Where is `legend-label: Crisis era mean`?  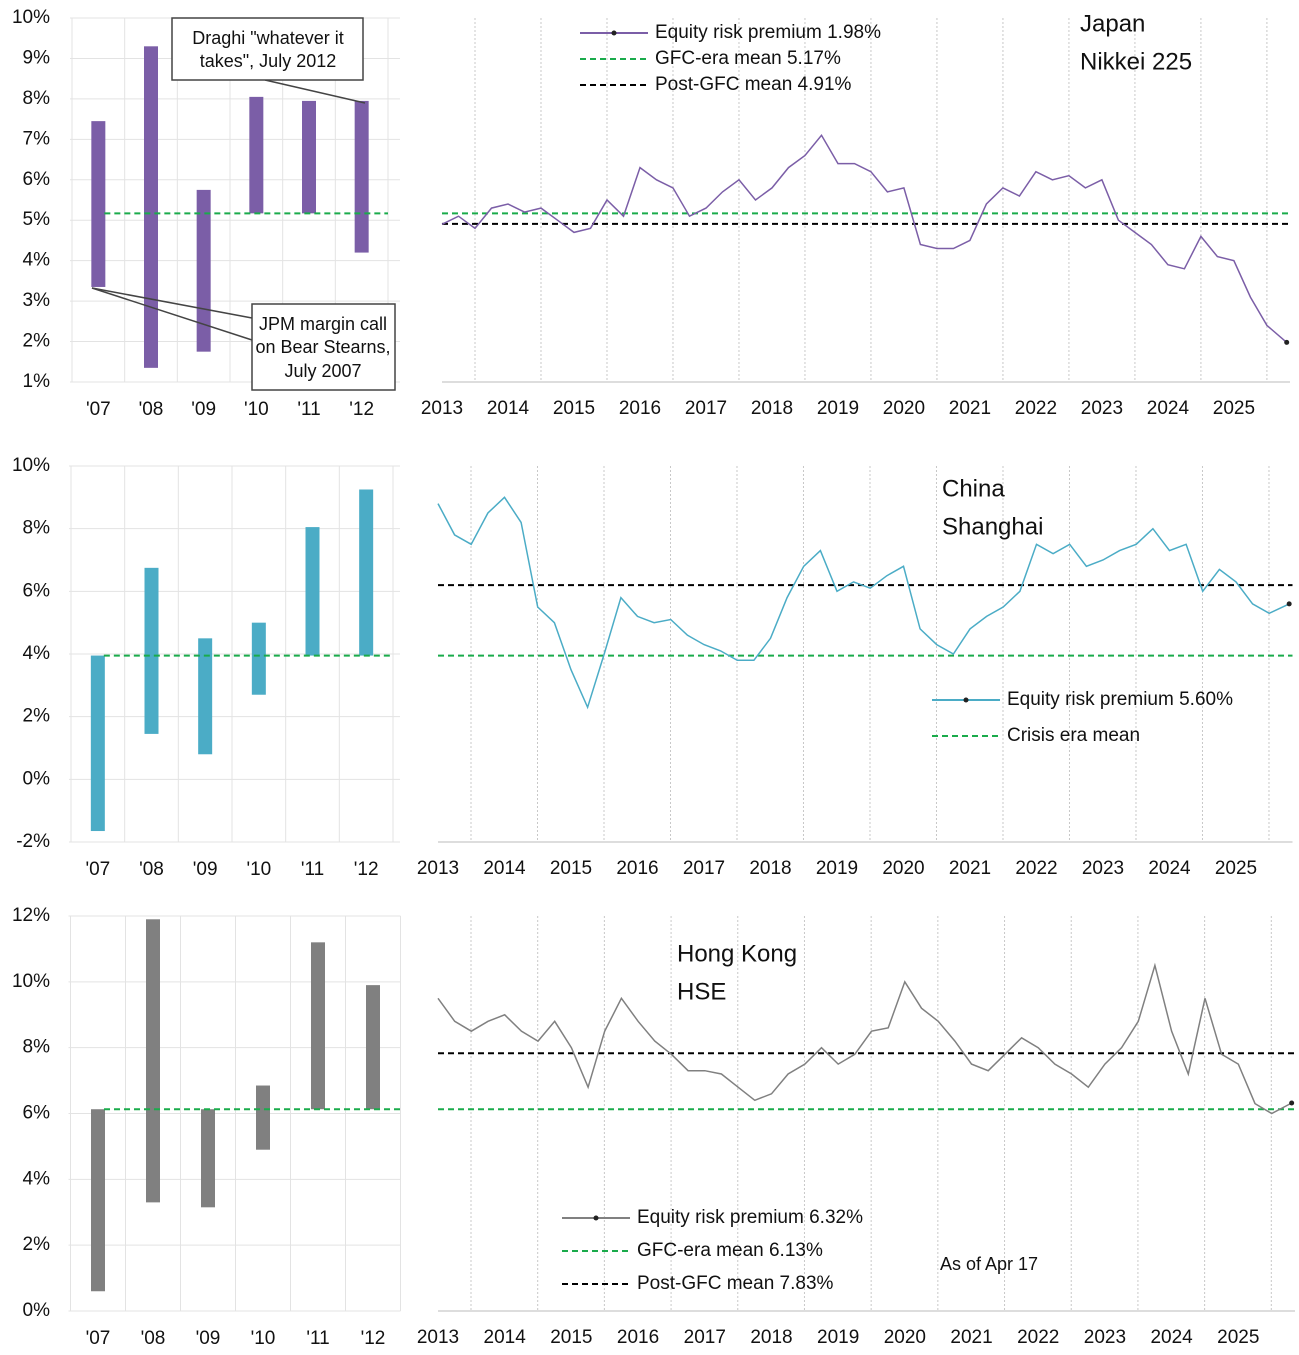 legend-label: Crisis era mean is located at coordinates (1073, 735).